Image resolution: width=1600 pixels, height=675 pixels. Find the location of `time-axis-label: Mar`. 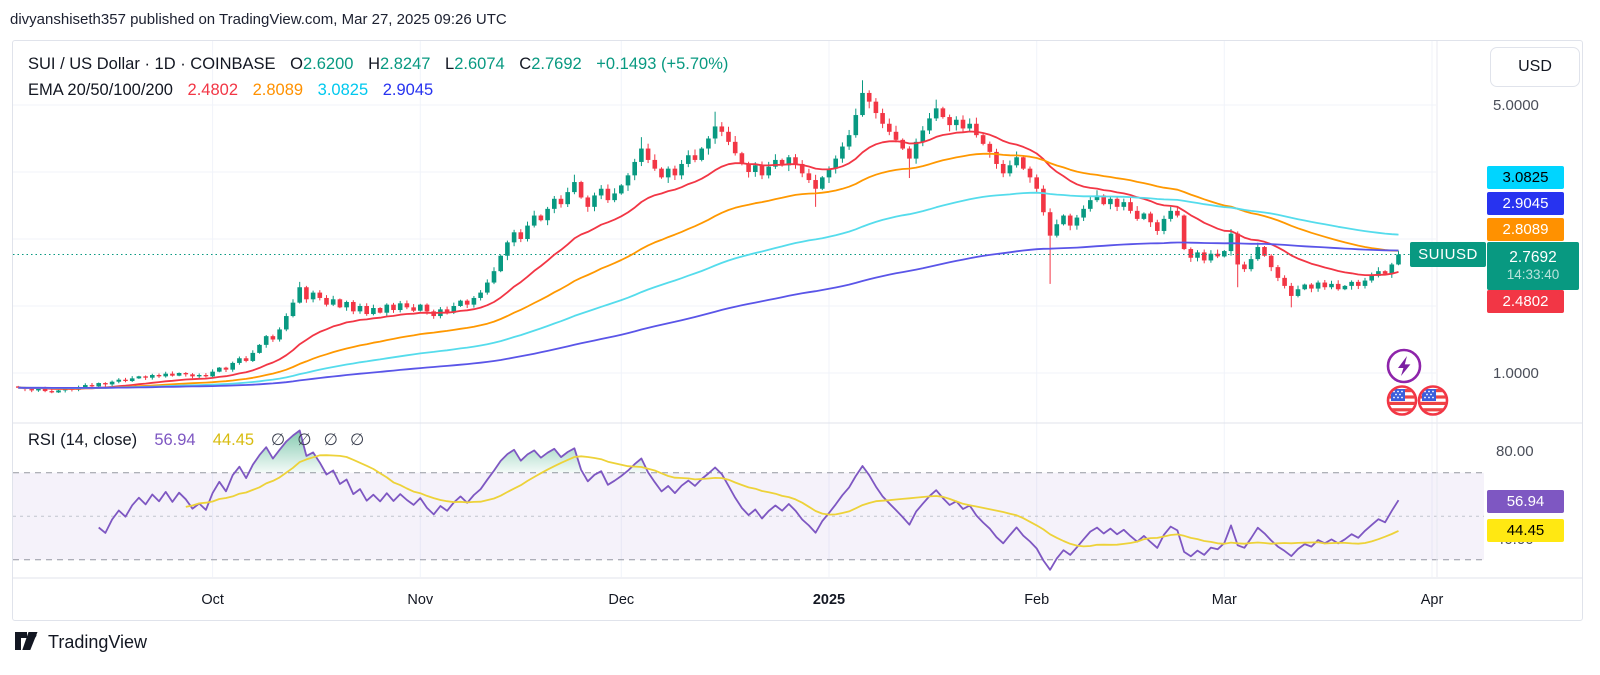

time-axis-label: Mar is located at coordinates (1224, 600).